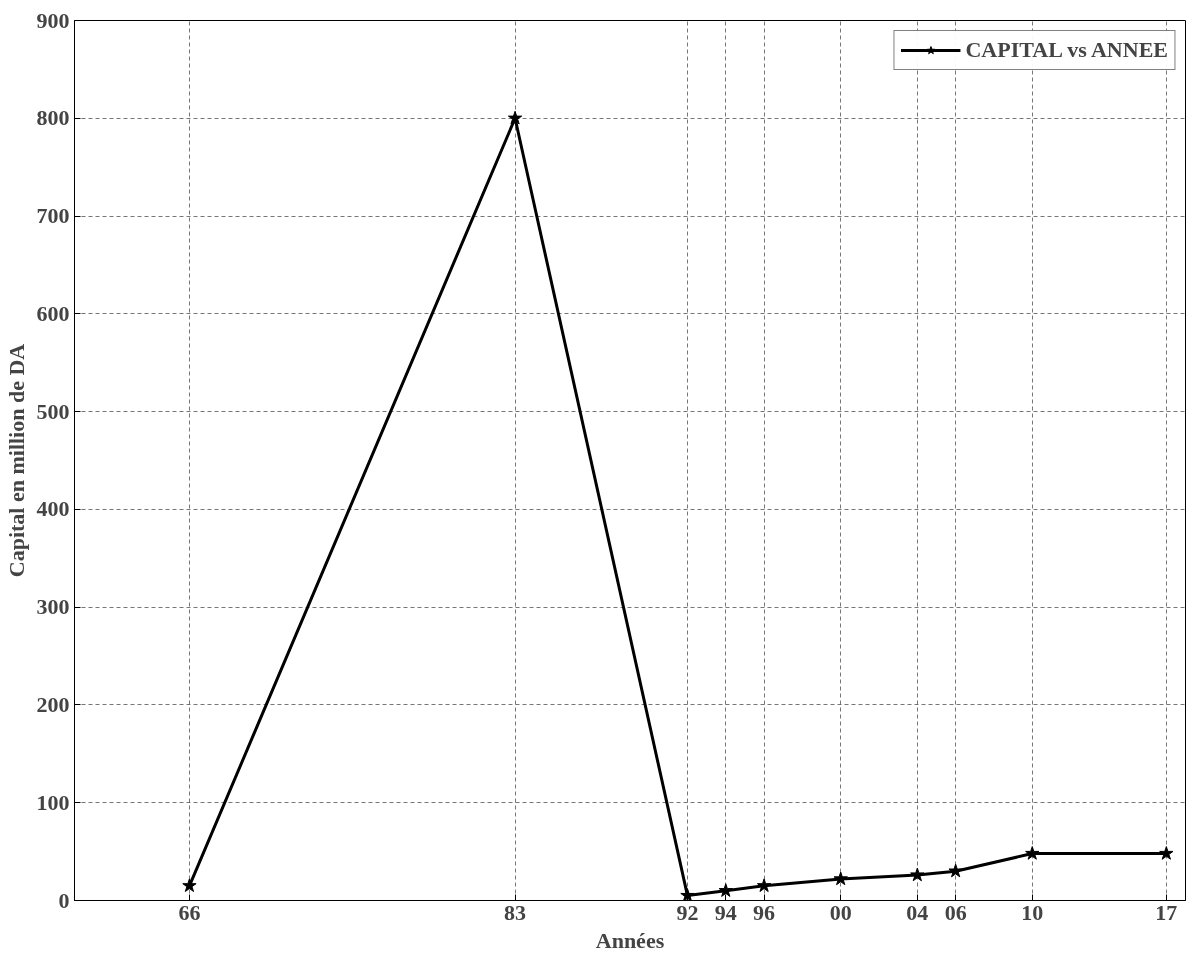 This screenshot has width=1203, height=965. What do you see at coordinates (189, 912) in the screenshot?
I see `x-tick-label: 66` at bounding box center [189, 912].